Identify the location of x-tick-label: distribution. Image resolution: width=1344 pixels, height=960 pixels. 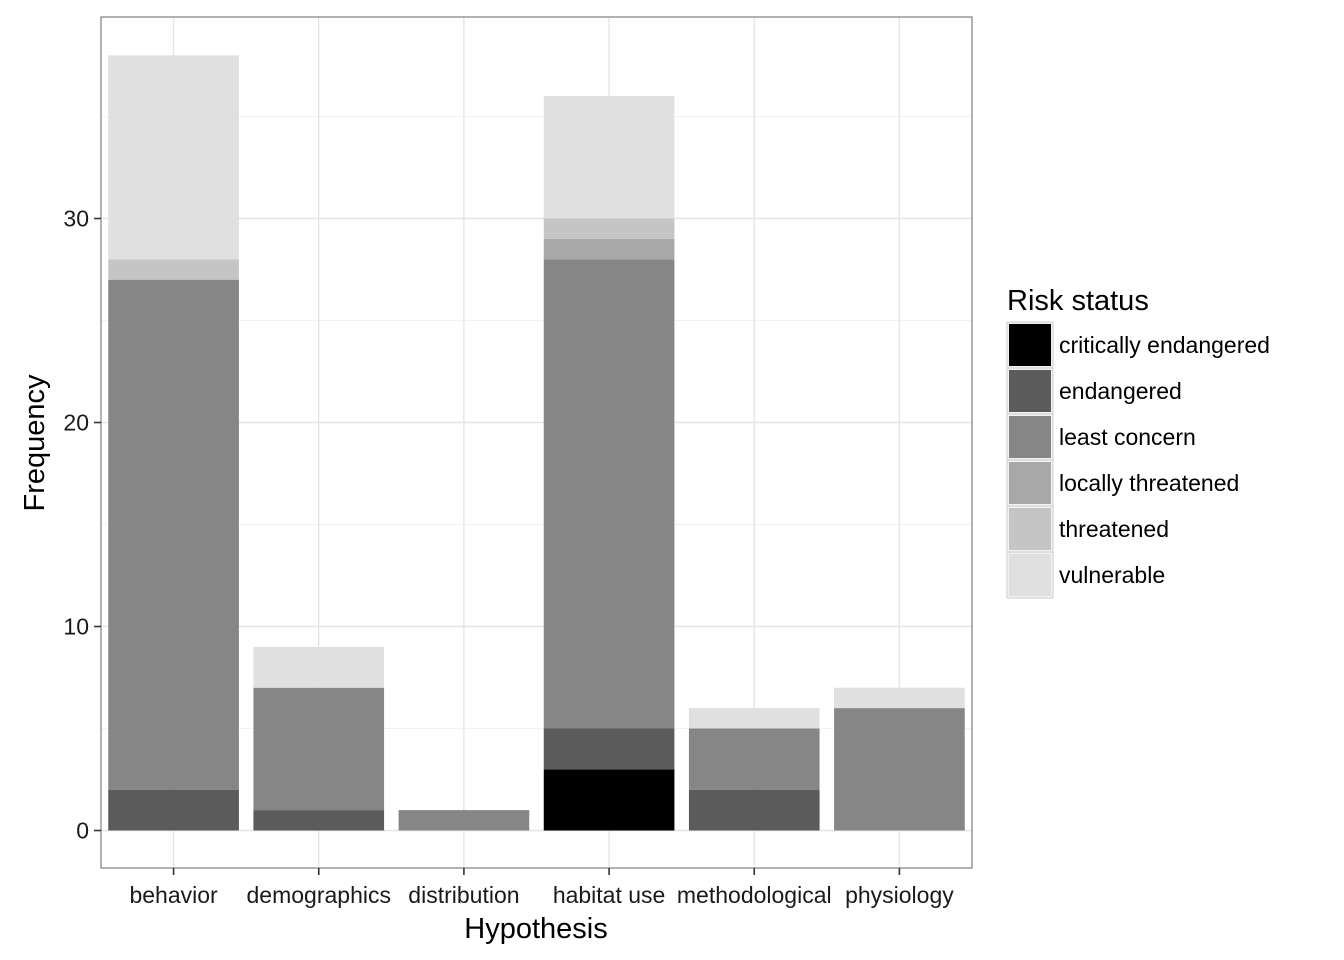
(463, 895).